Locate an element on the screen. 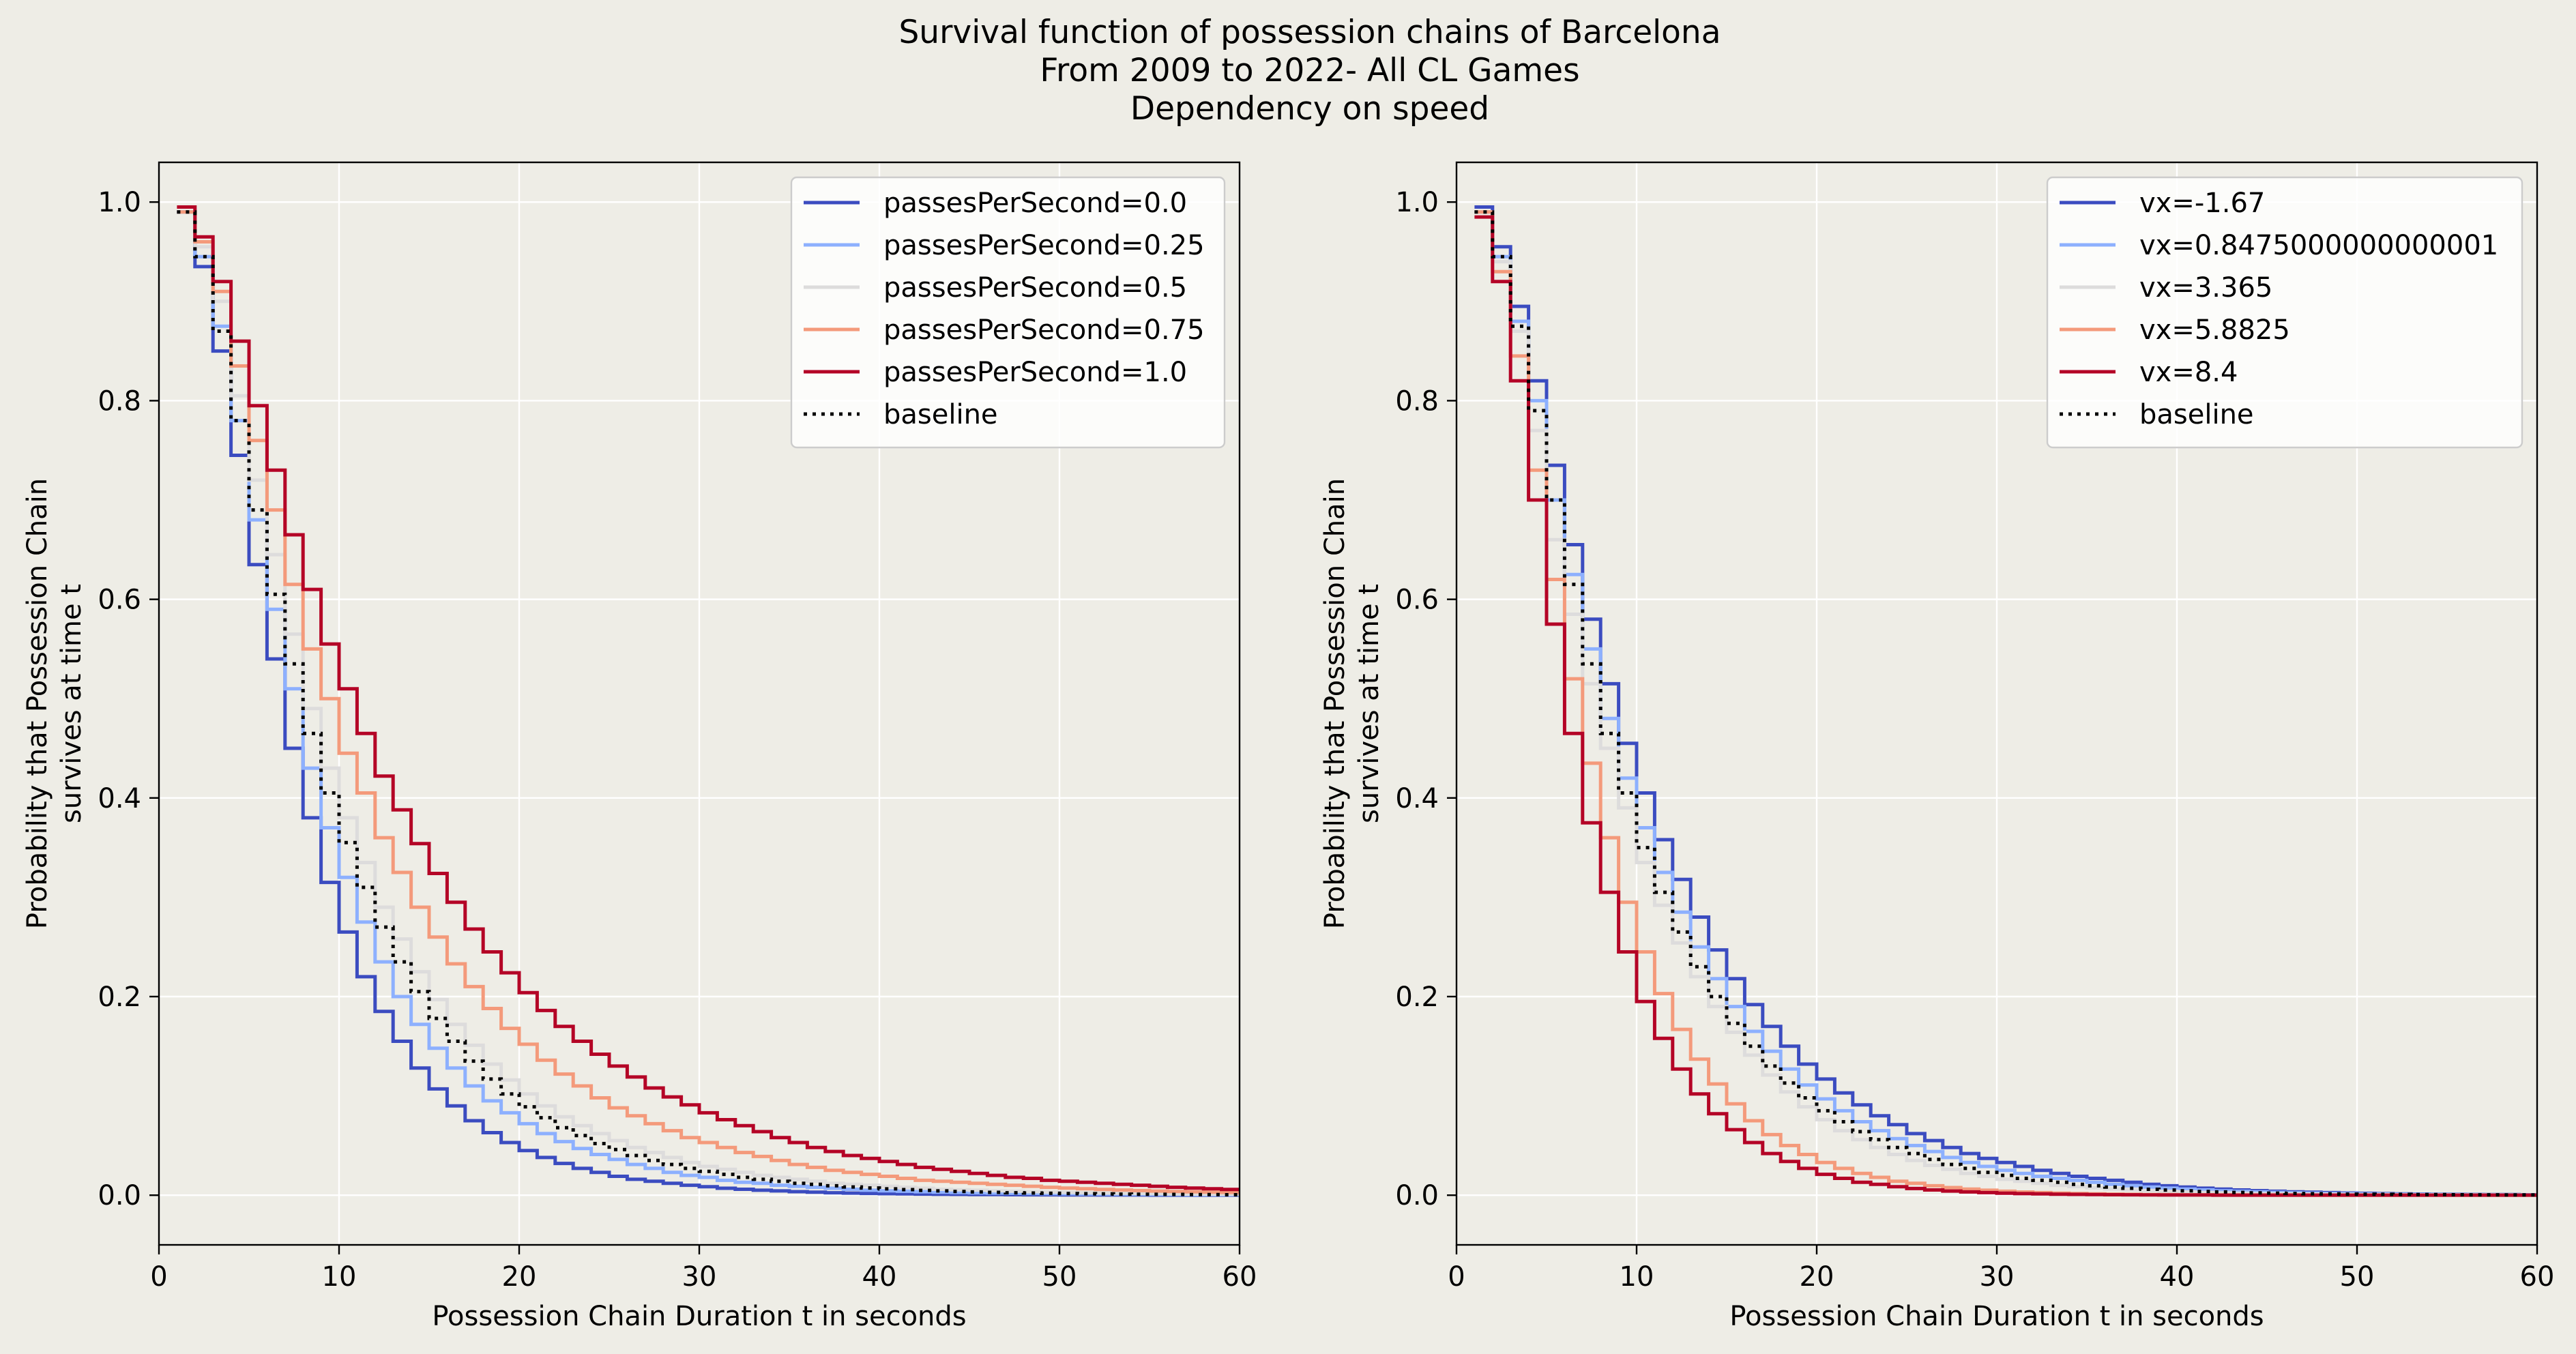 The height and width of the screenshot is (1354, 2576). legend-label: vx=5.8825 is located at coordinates (2214, 330).